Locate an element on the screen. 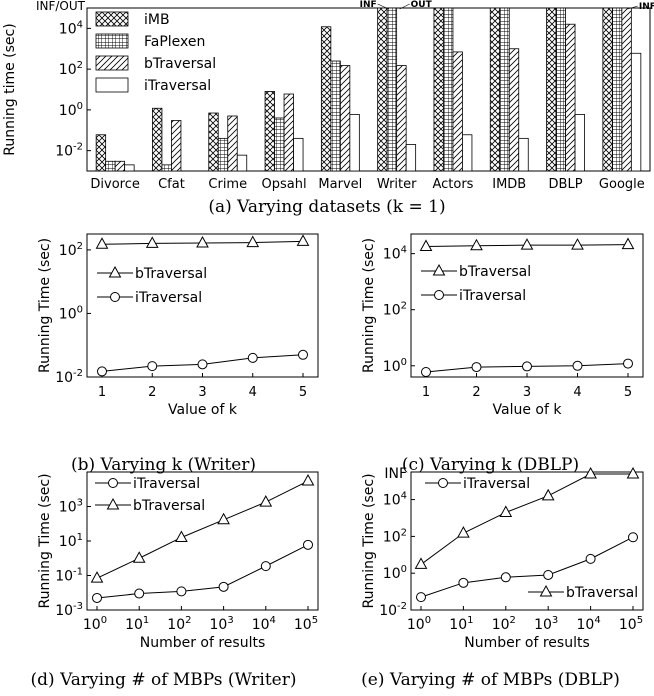 This screenshot has width=654, height=696. x-tick-label-b: 2 is located at coordinates (152, 392).